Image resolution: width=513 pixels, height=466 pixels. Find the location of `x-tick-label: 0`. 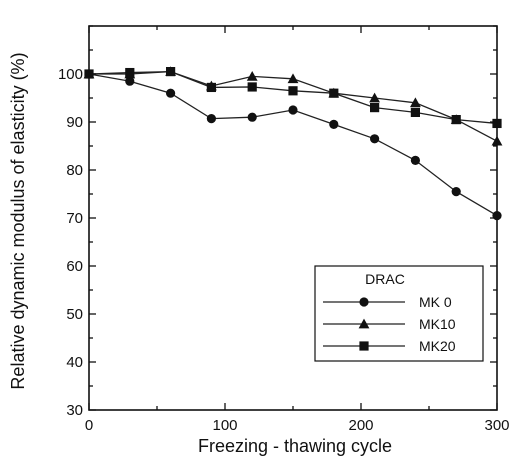

x-tick-label: 0 is located at coordinates (89, 425).